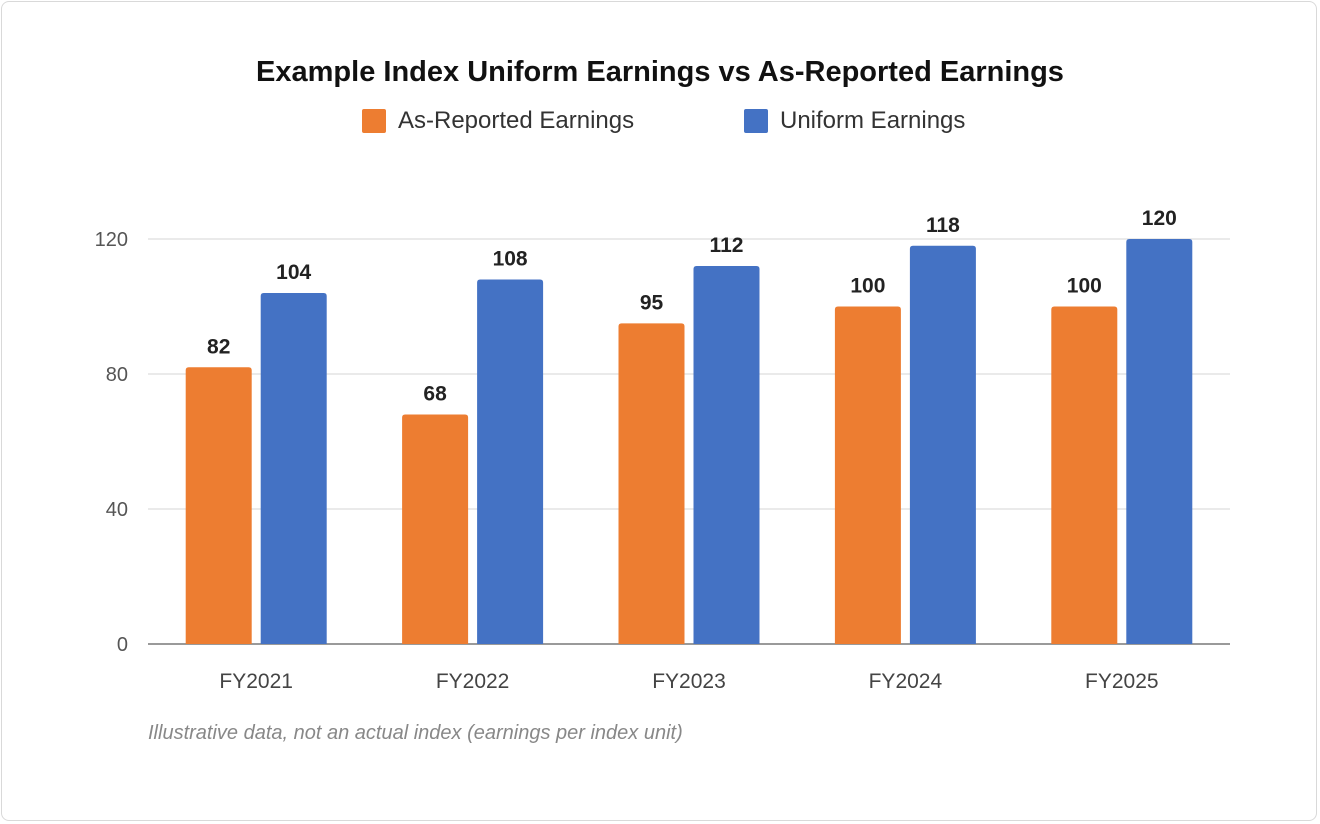 The width and height of the screenshot is (1320, 824). Describe the element at coordinates (727, 245) in the screenshot. I see `data-label: 112` at that location.